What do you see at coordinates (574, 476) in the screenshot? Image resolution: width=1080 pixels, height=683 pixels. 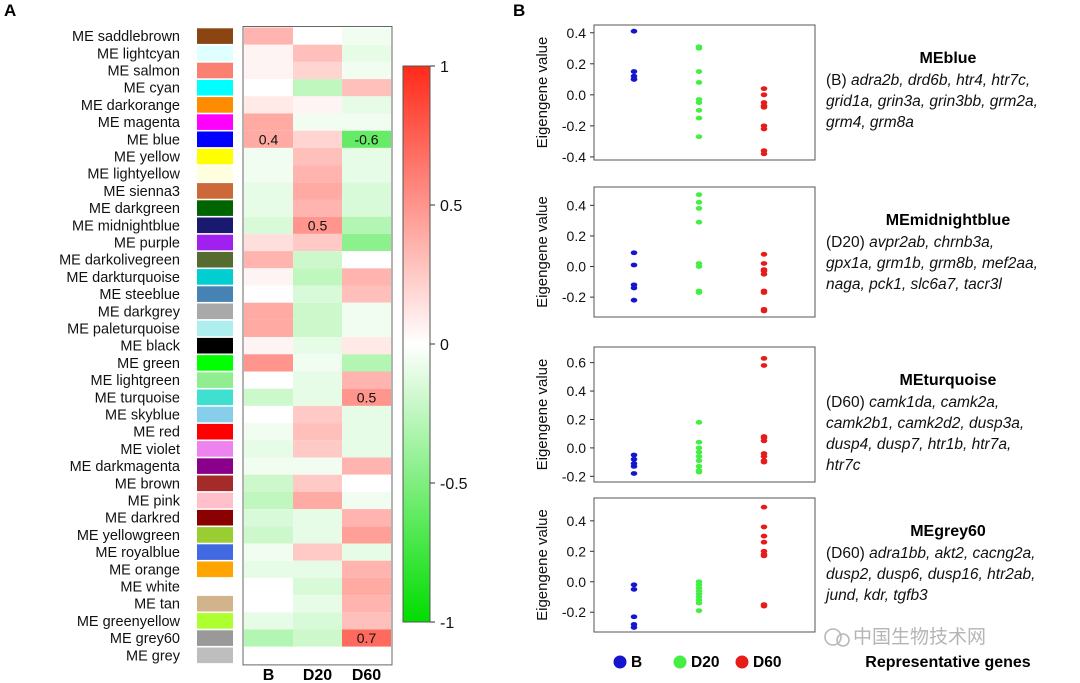 I see `y-tick-label: -0.2` at bounding box center [574, 476].